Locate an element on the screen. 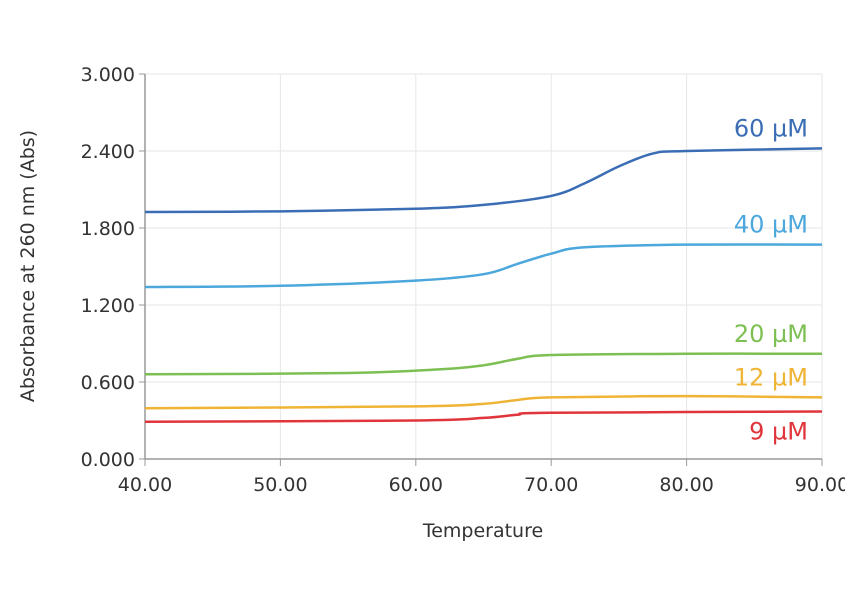  y-tick-label: 1.800 is located at coordinates (108, 229).